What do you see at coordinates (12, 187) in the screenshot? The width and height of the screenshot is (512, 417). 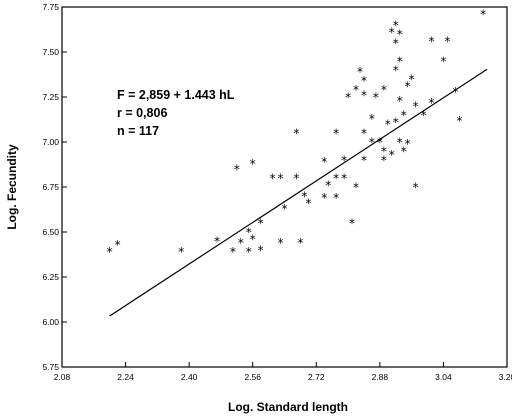 I see `y-axis-title: Log. Fecundity` at bounding box center [12, 187].